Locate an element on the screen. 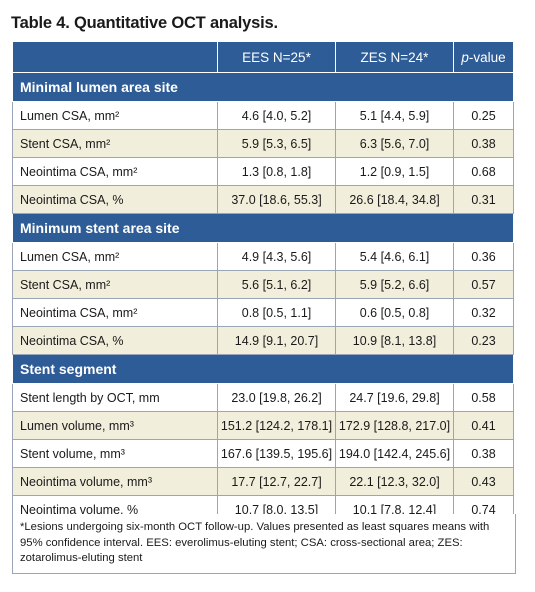  zes-value: 5.4 [4.6, 6.1] is located at coordinates (394, 256).